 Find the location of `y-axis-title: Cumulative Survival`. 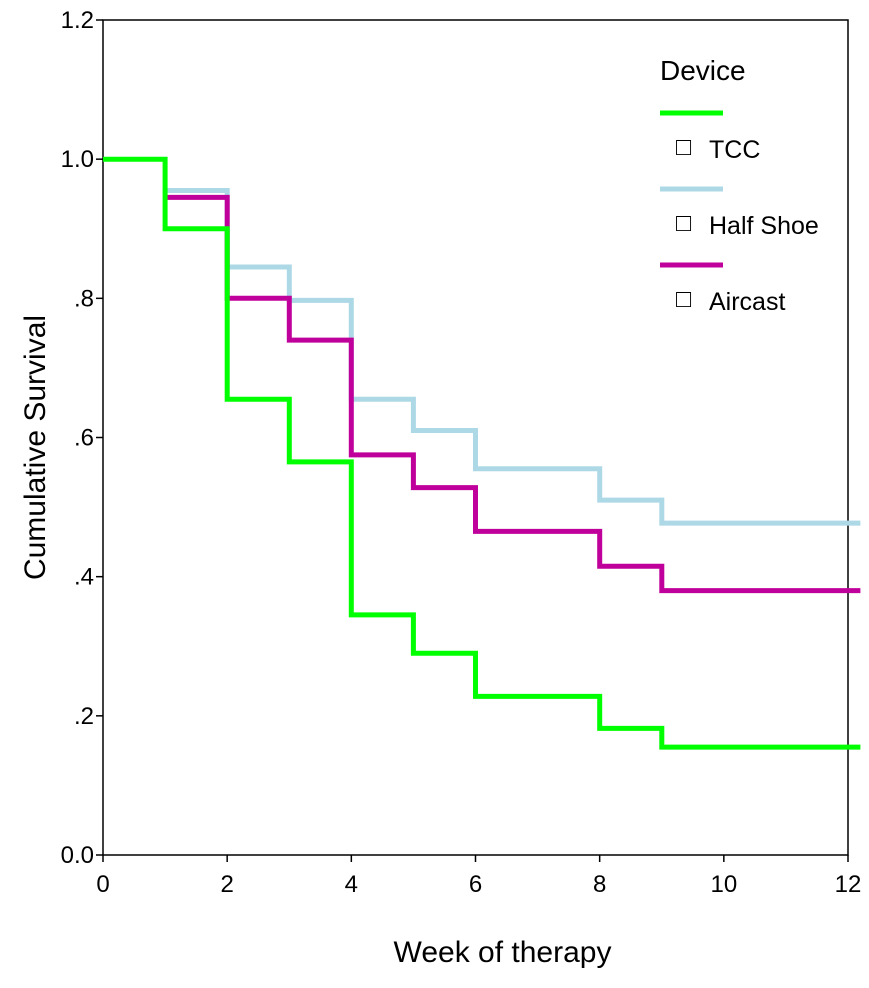

y-axis-title: Cumulative Survival is located at coordinates (35, 447).